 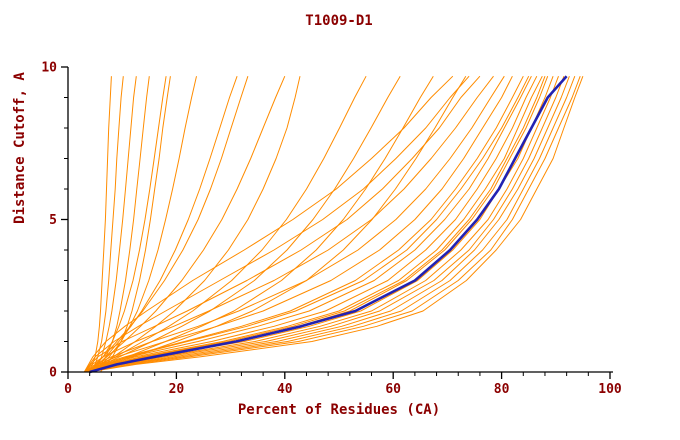 I want to click on x-tick-label: 100, so click(x=610, y=389).